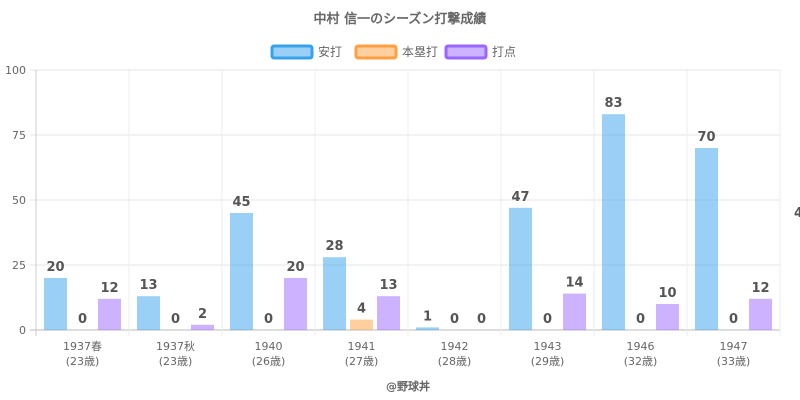  I want to click on data-label-2-1: 2, so click(202, 314).